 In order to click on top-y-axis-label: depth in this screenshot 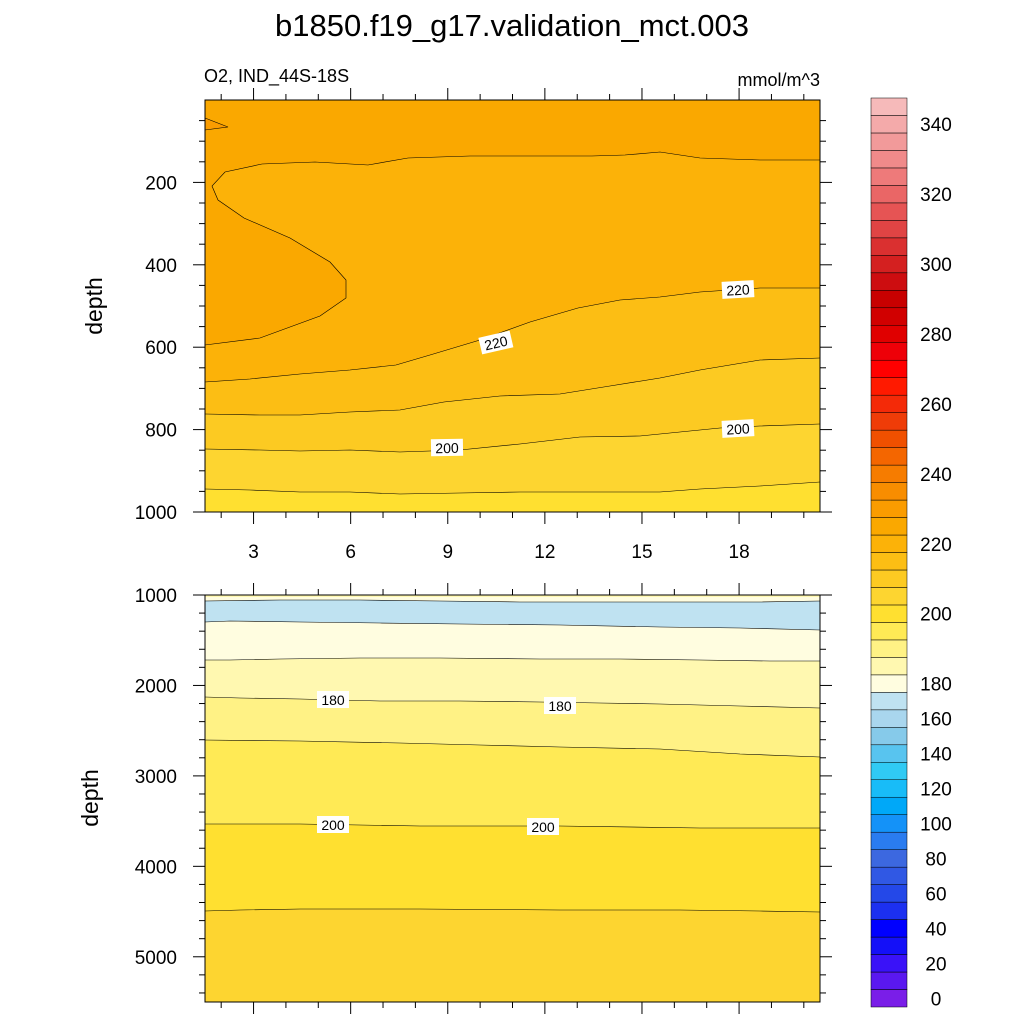, I will do `click(94, 306)`.